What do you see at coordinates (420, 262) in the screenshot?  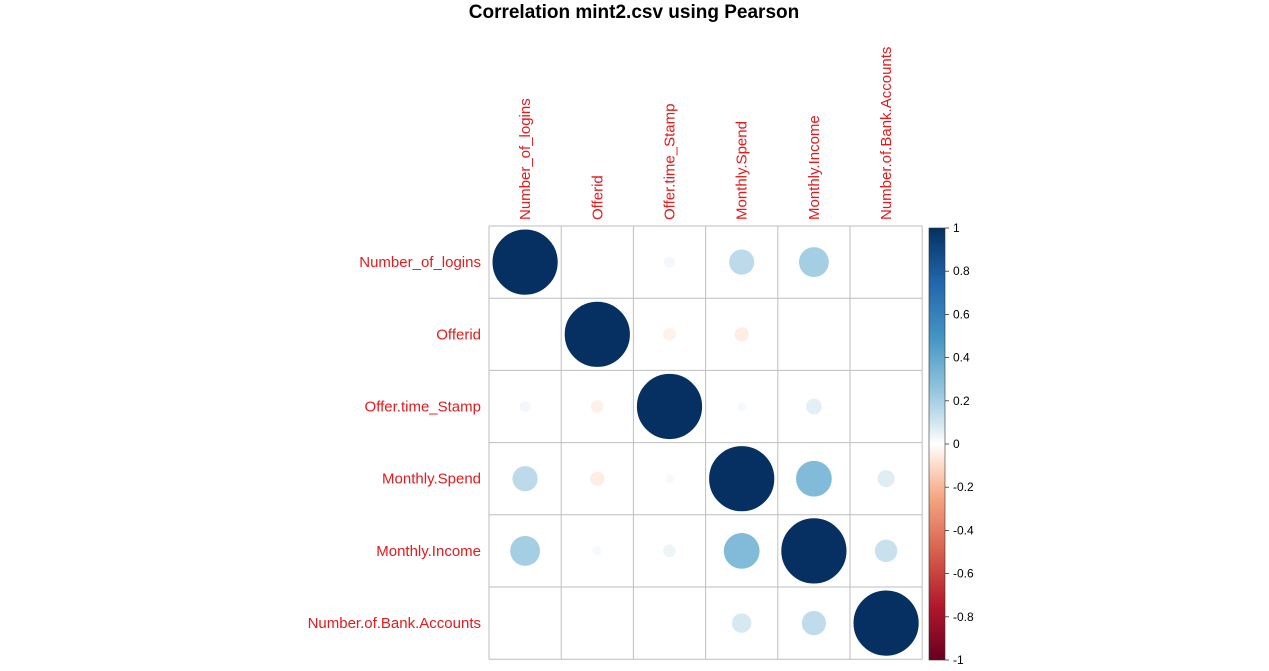 I see `row-label: Number_of_logins` at bounding box center [420, 262].